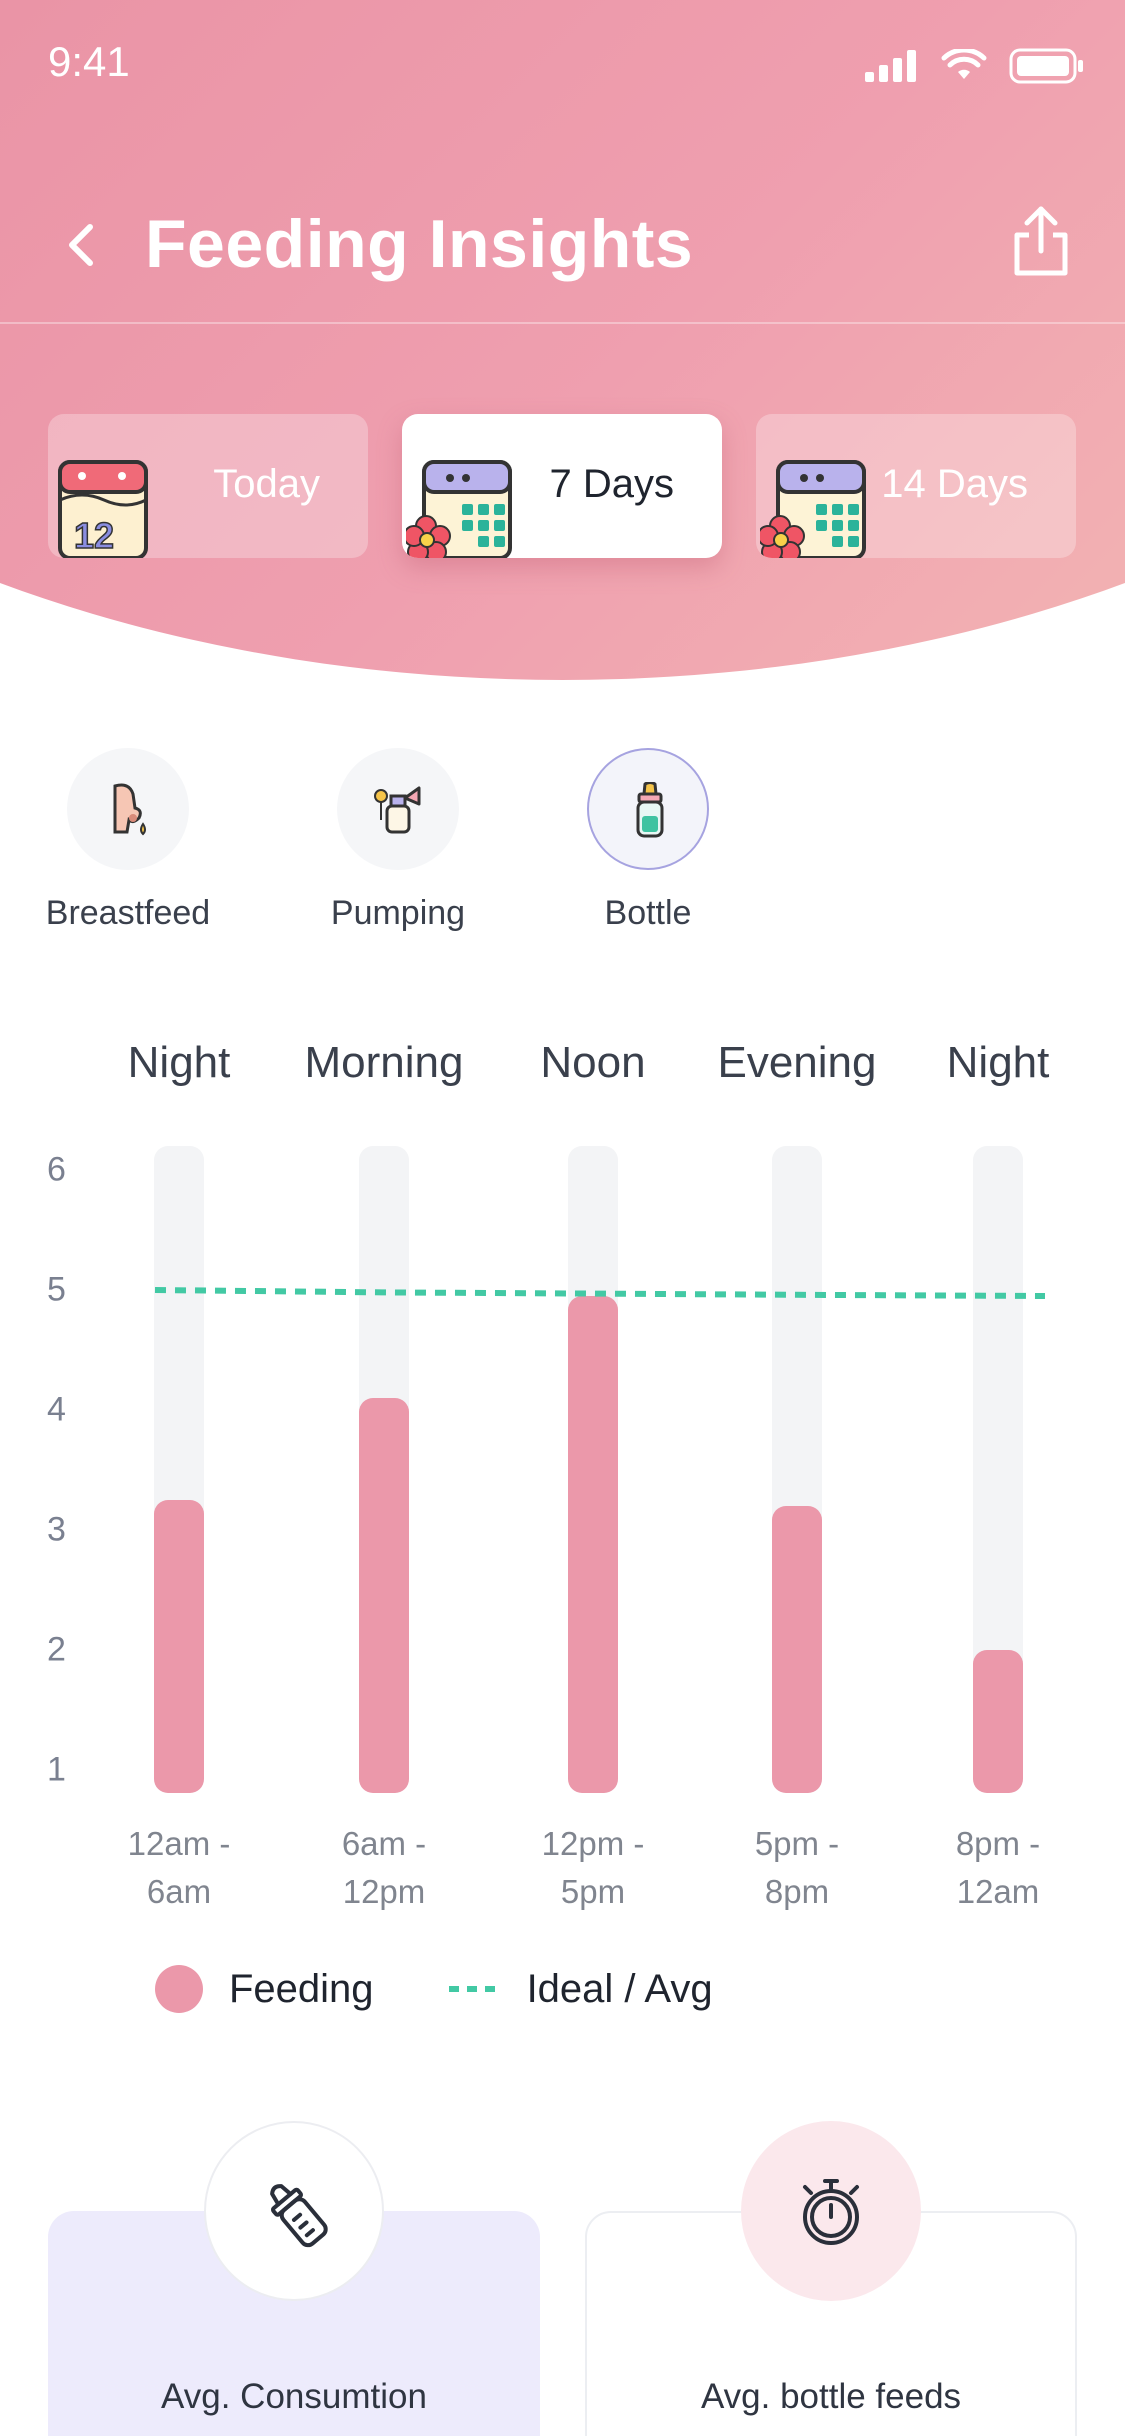 This screenshot has width=1125, height=2436. Describe the element at coordinates (1046, 66) in the screenshot. I see `battery-icon` at that location.